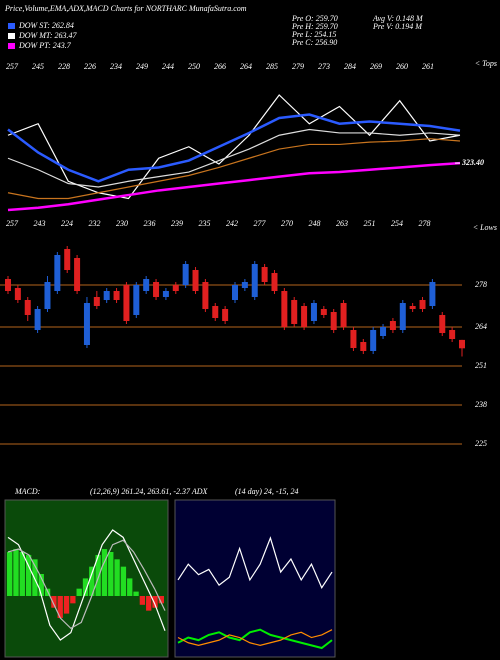 The image size is (500, 660). I want to click on lows-label: < Lows, so click(485, 227).